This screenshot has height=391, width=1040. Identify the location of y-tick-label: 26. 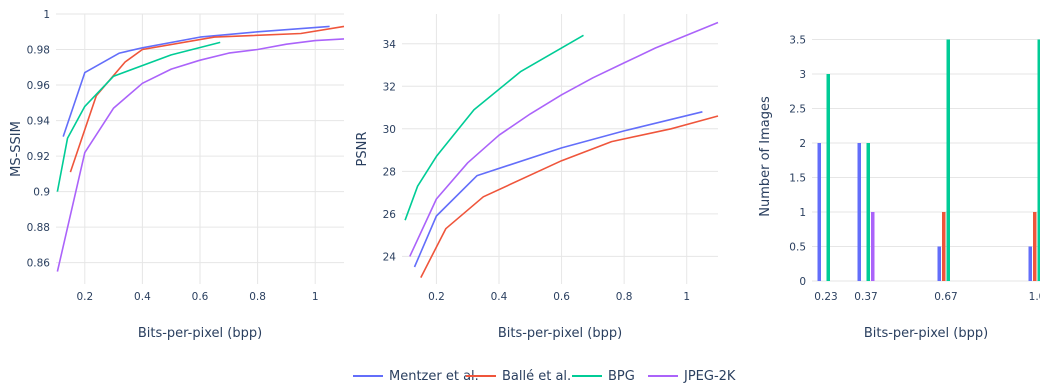
(390, 215).